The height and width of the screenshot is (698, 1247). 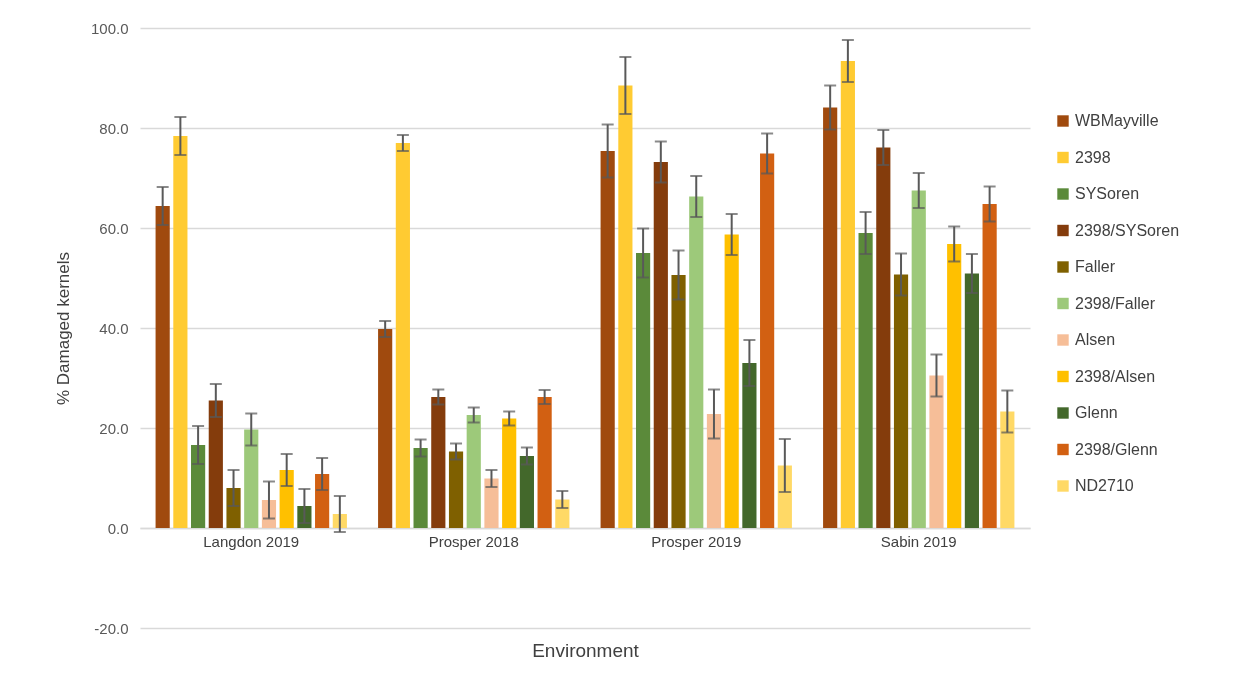 What do you see at coordinates (63, 328) in the screenshot?
I see `y-axis-title: % Damaged kernels` at bounding box center [63, 328].